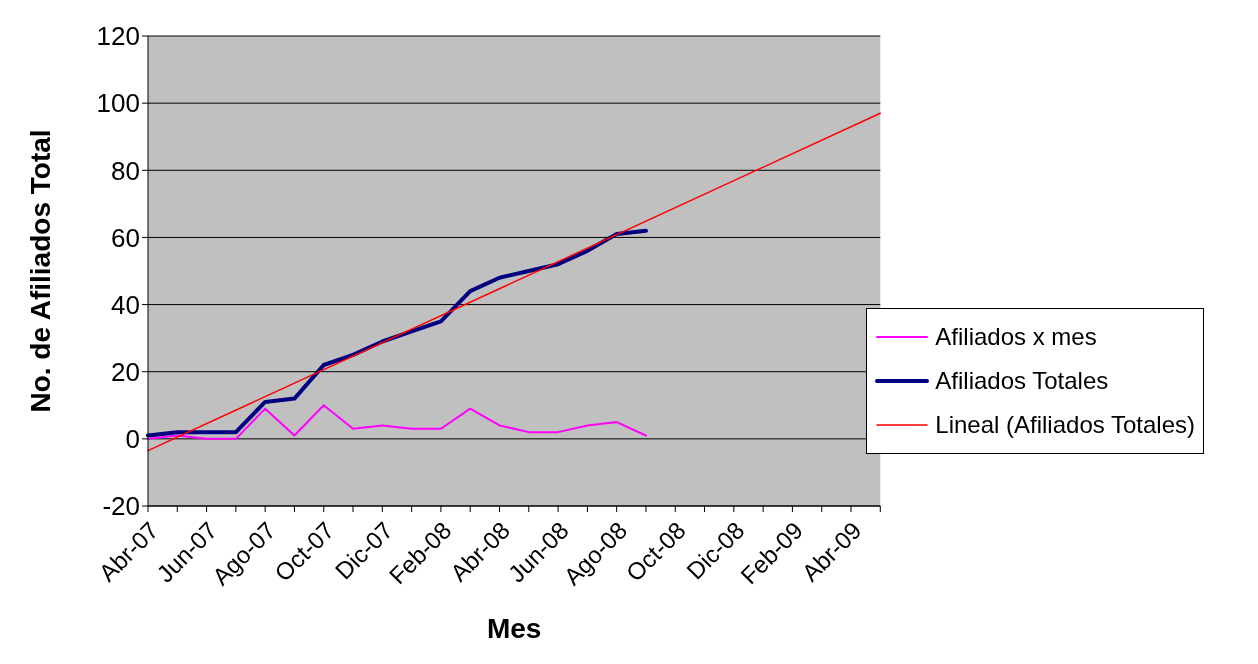 Image resolution: width=1258 pixels, height=664 pixels. What do you see at coordinates (125, 237) in the screenshot?
I see `y-tick-label: 60` at bounding box center [125, 237].